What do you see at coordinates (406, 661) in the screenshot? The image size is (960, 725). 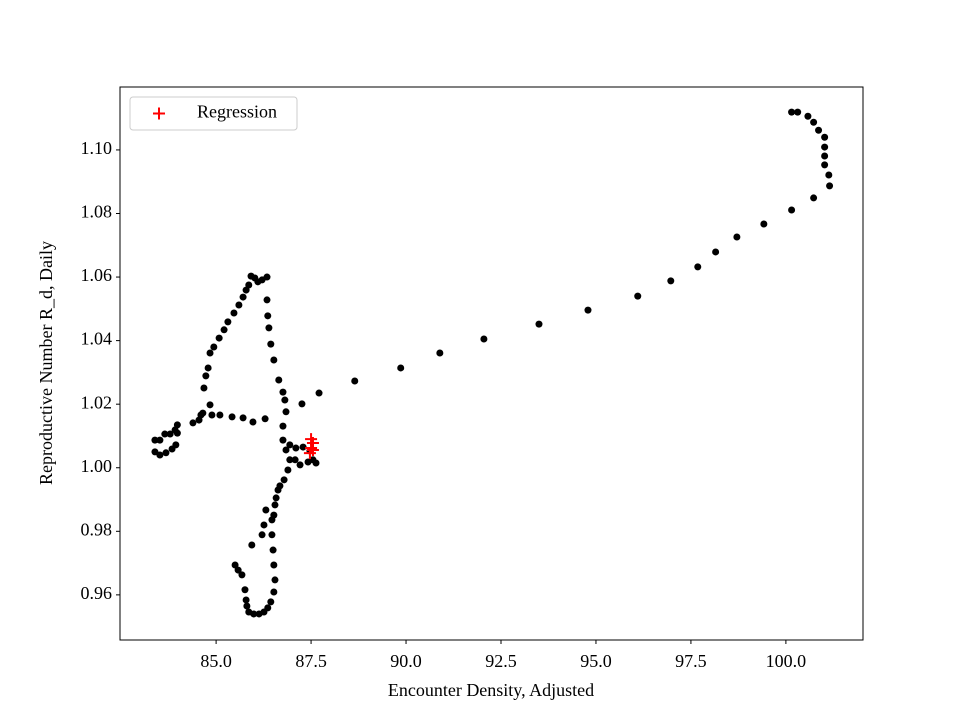 I see `x-tick-label: 90.0` at bounding box center [406, 661].